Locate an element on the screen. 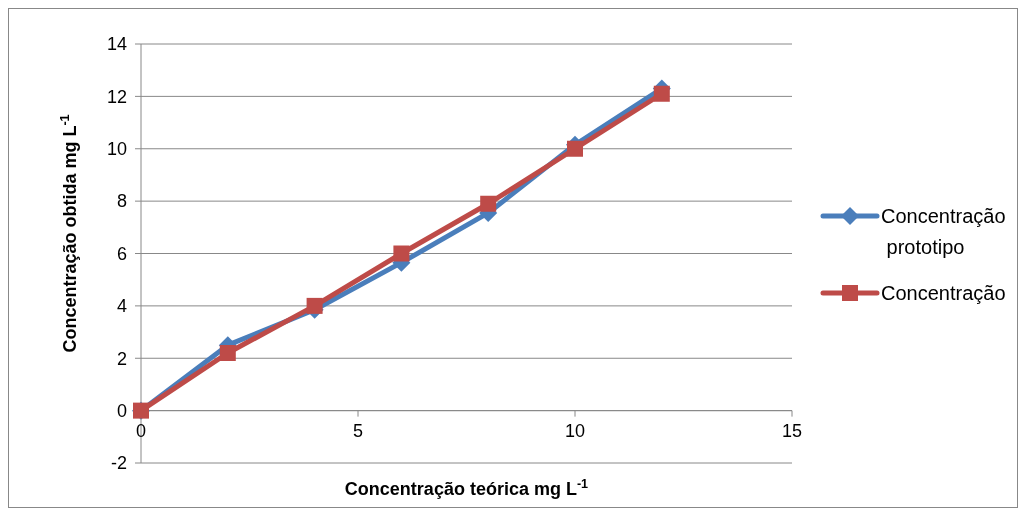 The height and width of the screenshot is (509, 1018). y-tick-label: 2 is located at coordinates (121, 358).